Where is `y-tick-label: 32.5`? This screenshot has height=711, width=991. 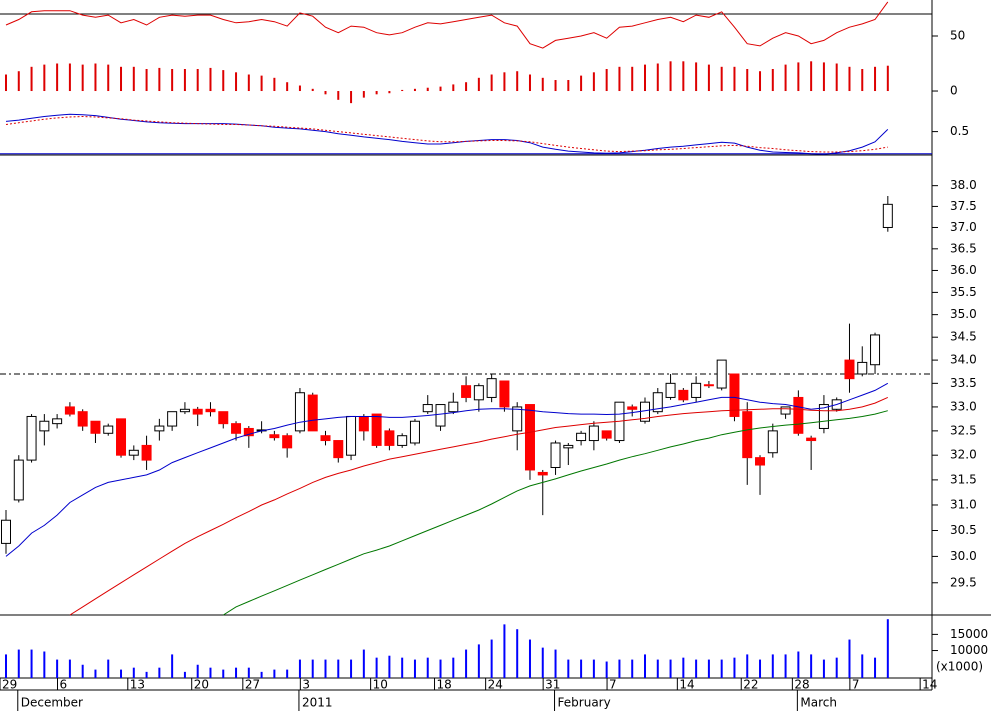 y-tick-label: 32.5 is located at coordinates (963, 430).